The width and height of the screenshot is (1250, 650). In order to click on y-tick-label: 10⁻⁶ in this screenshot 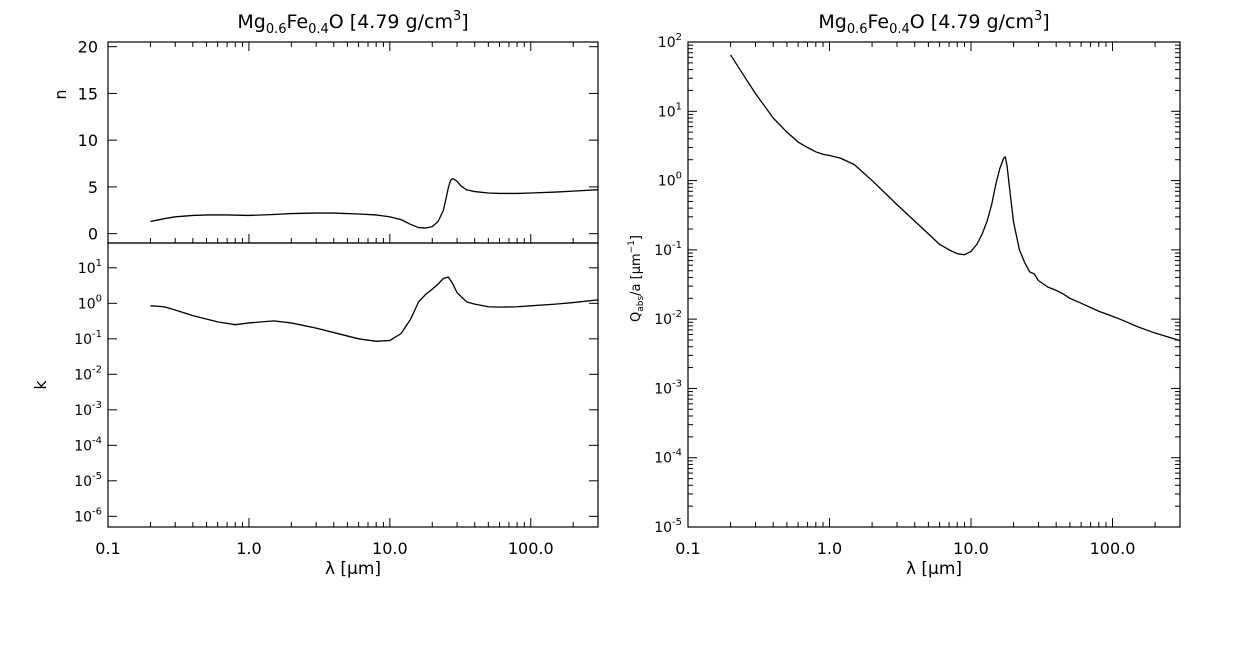, I will do `click(88, 515)`.